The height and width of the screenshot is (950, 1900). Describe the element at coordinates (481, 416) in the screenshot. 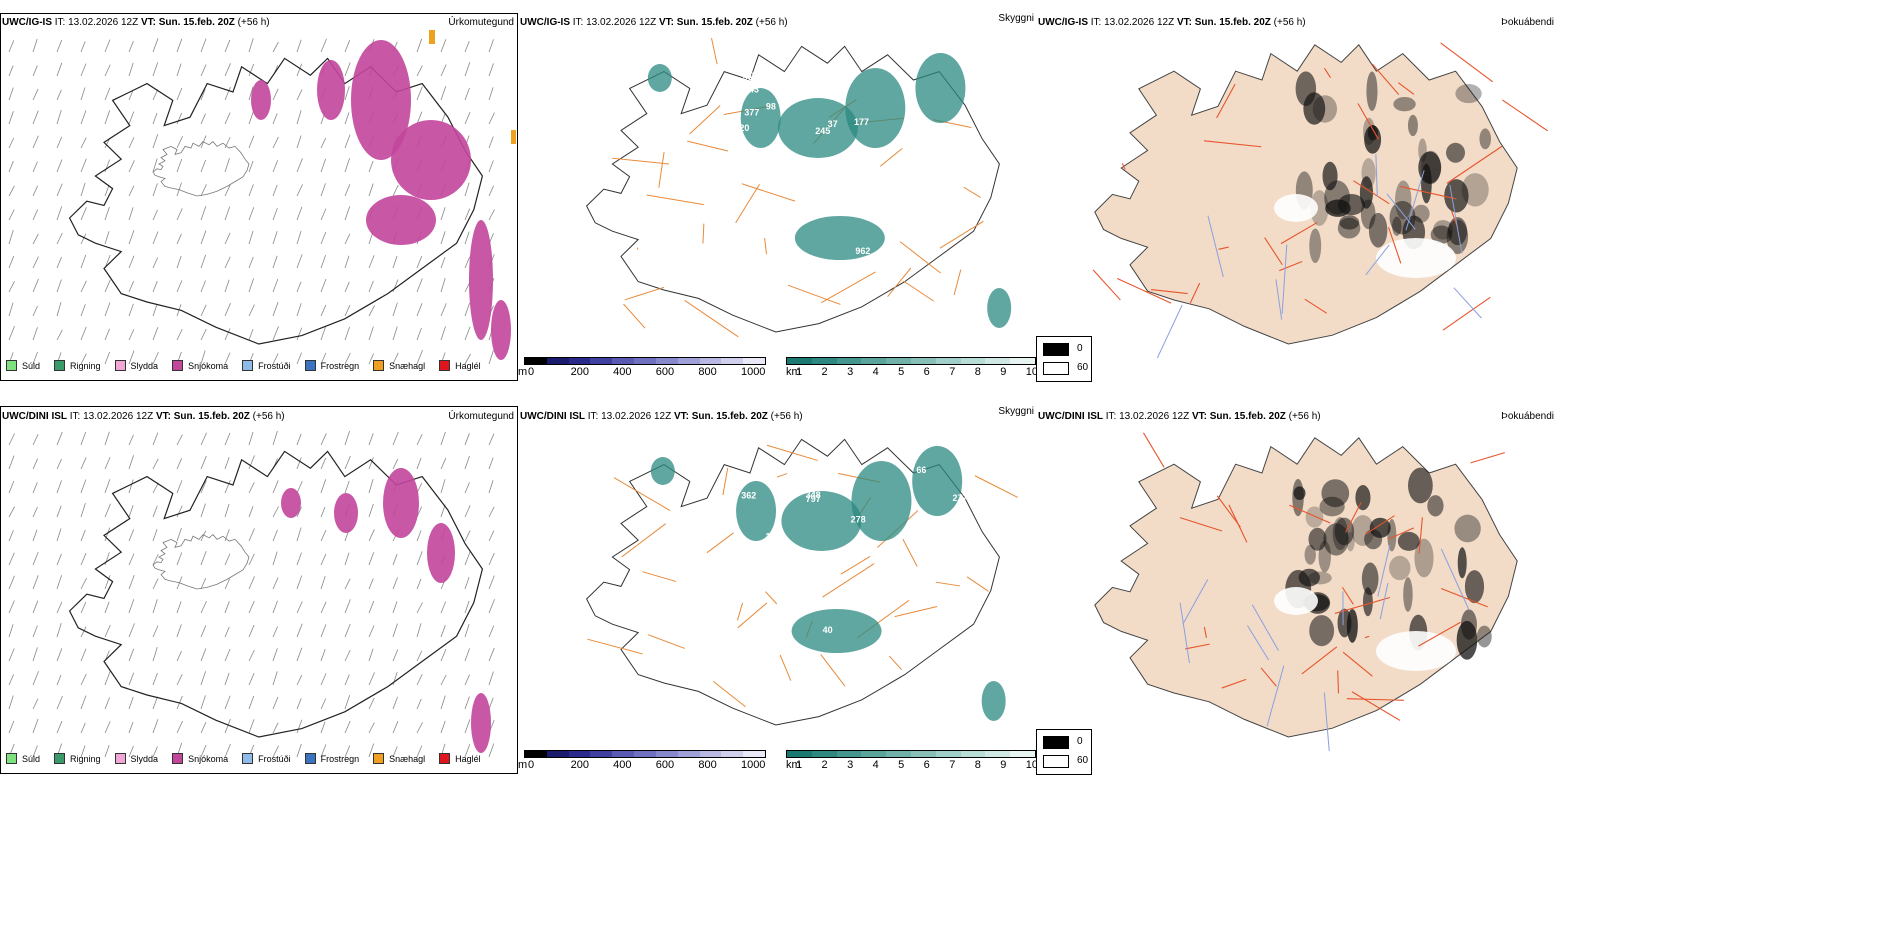

I see `panel-title: Úrkomutegund` at that location.